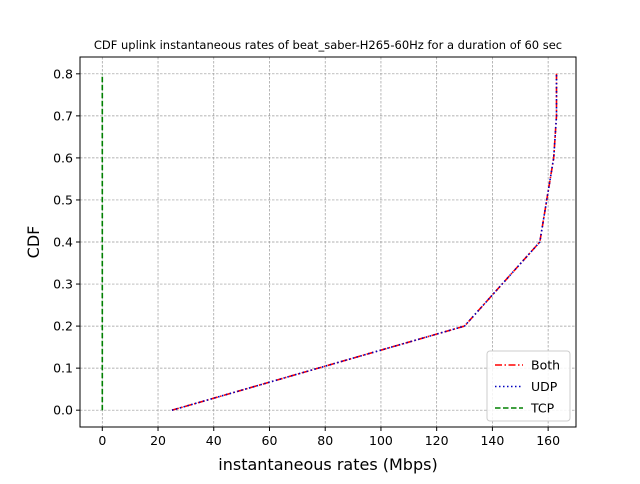 The image size is (640, 484). Describe the element at coordinates (63, 242) in the screenshot. I see `y-tick-label: 0.4` at that location.